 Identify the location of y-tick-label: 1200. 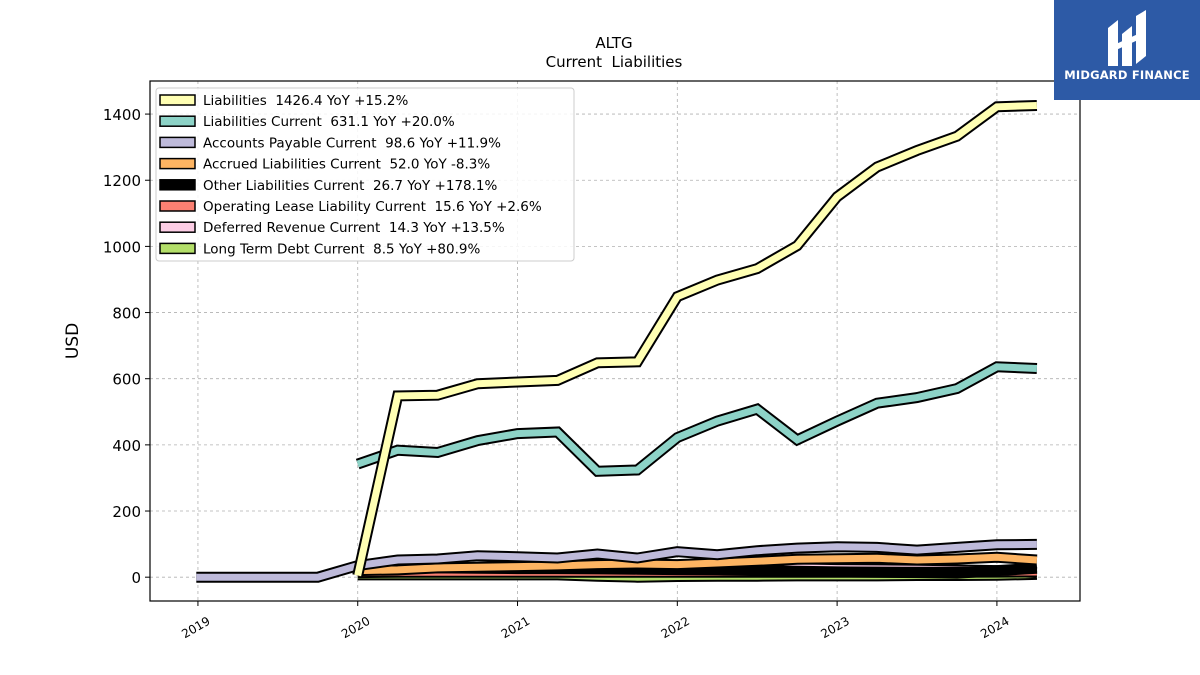
(122, 181).